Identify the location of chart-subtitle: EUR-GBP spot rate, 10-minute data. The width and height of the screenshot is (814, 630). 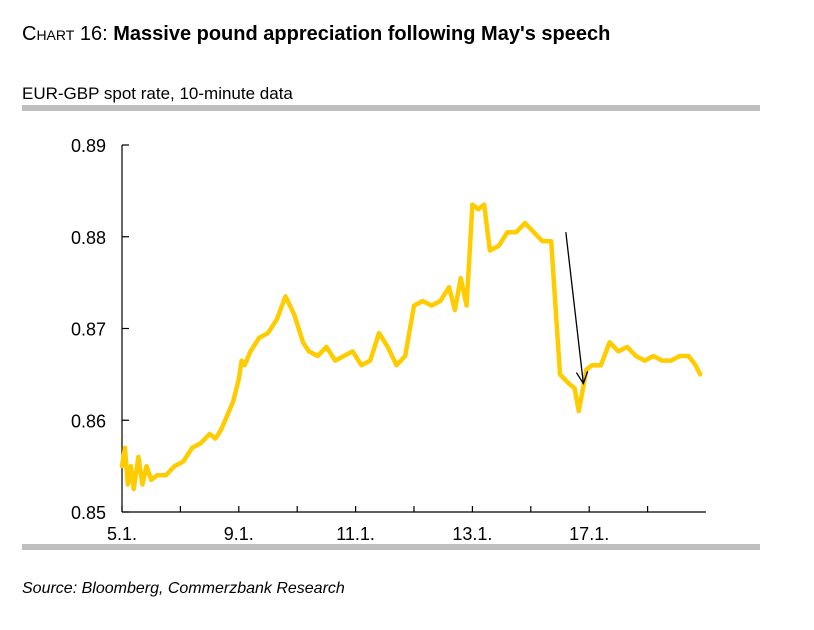
(157, 93).